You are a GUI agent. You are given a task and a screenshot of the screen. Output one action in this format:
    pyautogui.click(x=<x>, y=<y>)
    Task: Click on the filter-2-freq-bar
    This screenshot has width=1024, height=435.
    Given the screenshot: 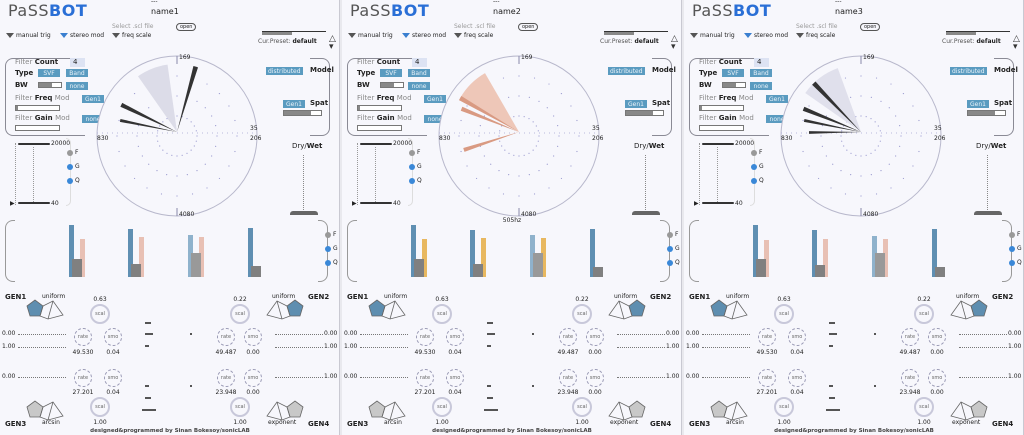 What is the action you would take?
    pyautogui.click(x=130, y=253)
    